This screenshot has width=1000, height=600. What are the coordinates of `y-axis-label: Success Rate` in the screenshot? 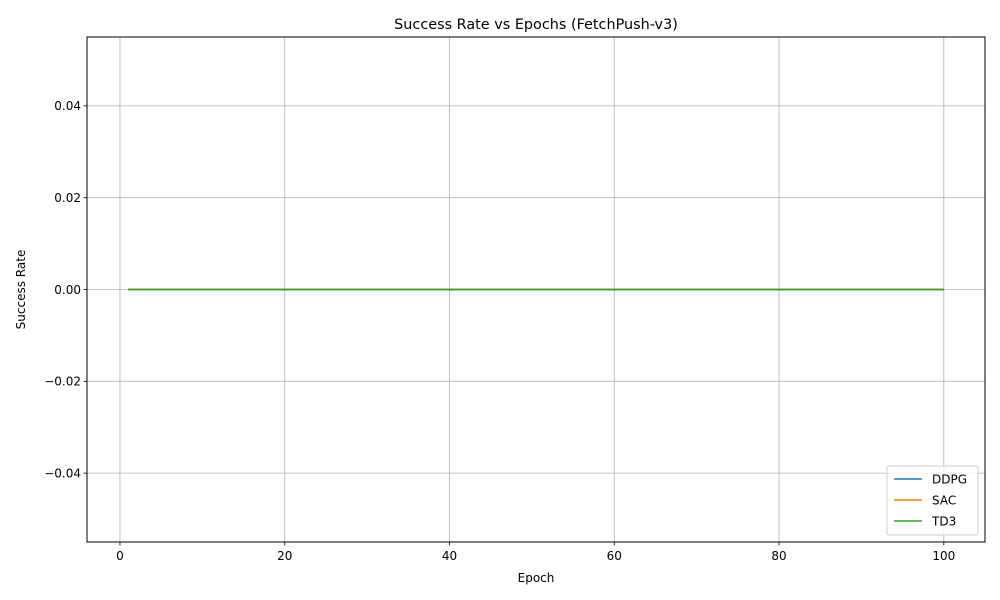 It's located at (21, 290).